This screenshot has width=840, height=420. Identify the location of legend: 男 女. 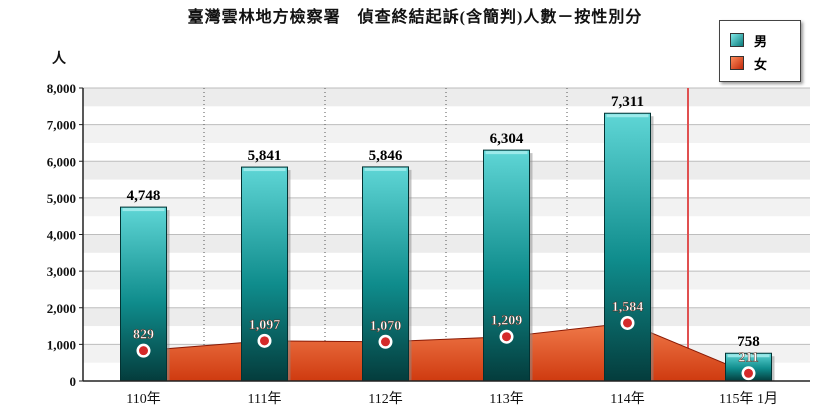
(760, 51).